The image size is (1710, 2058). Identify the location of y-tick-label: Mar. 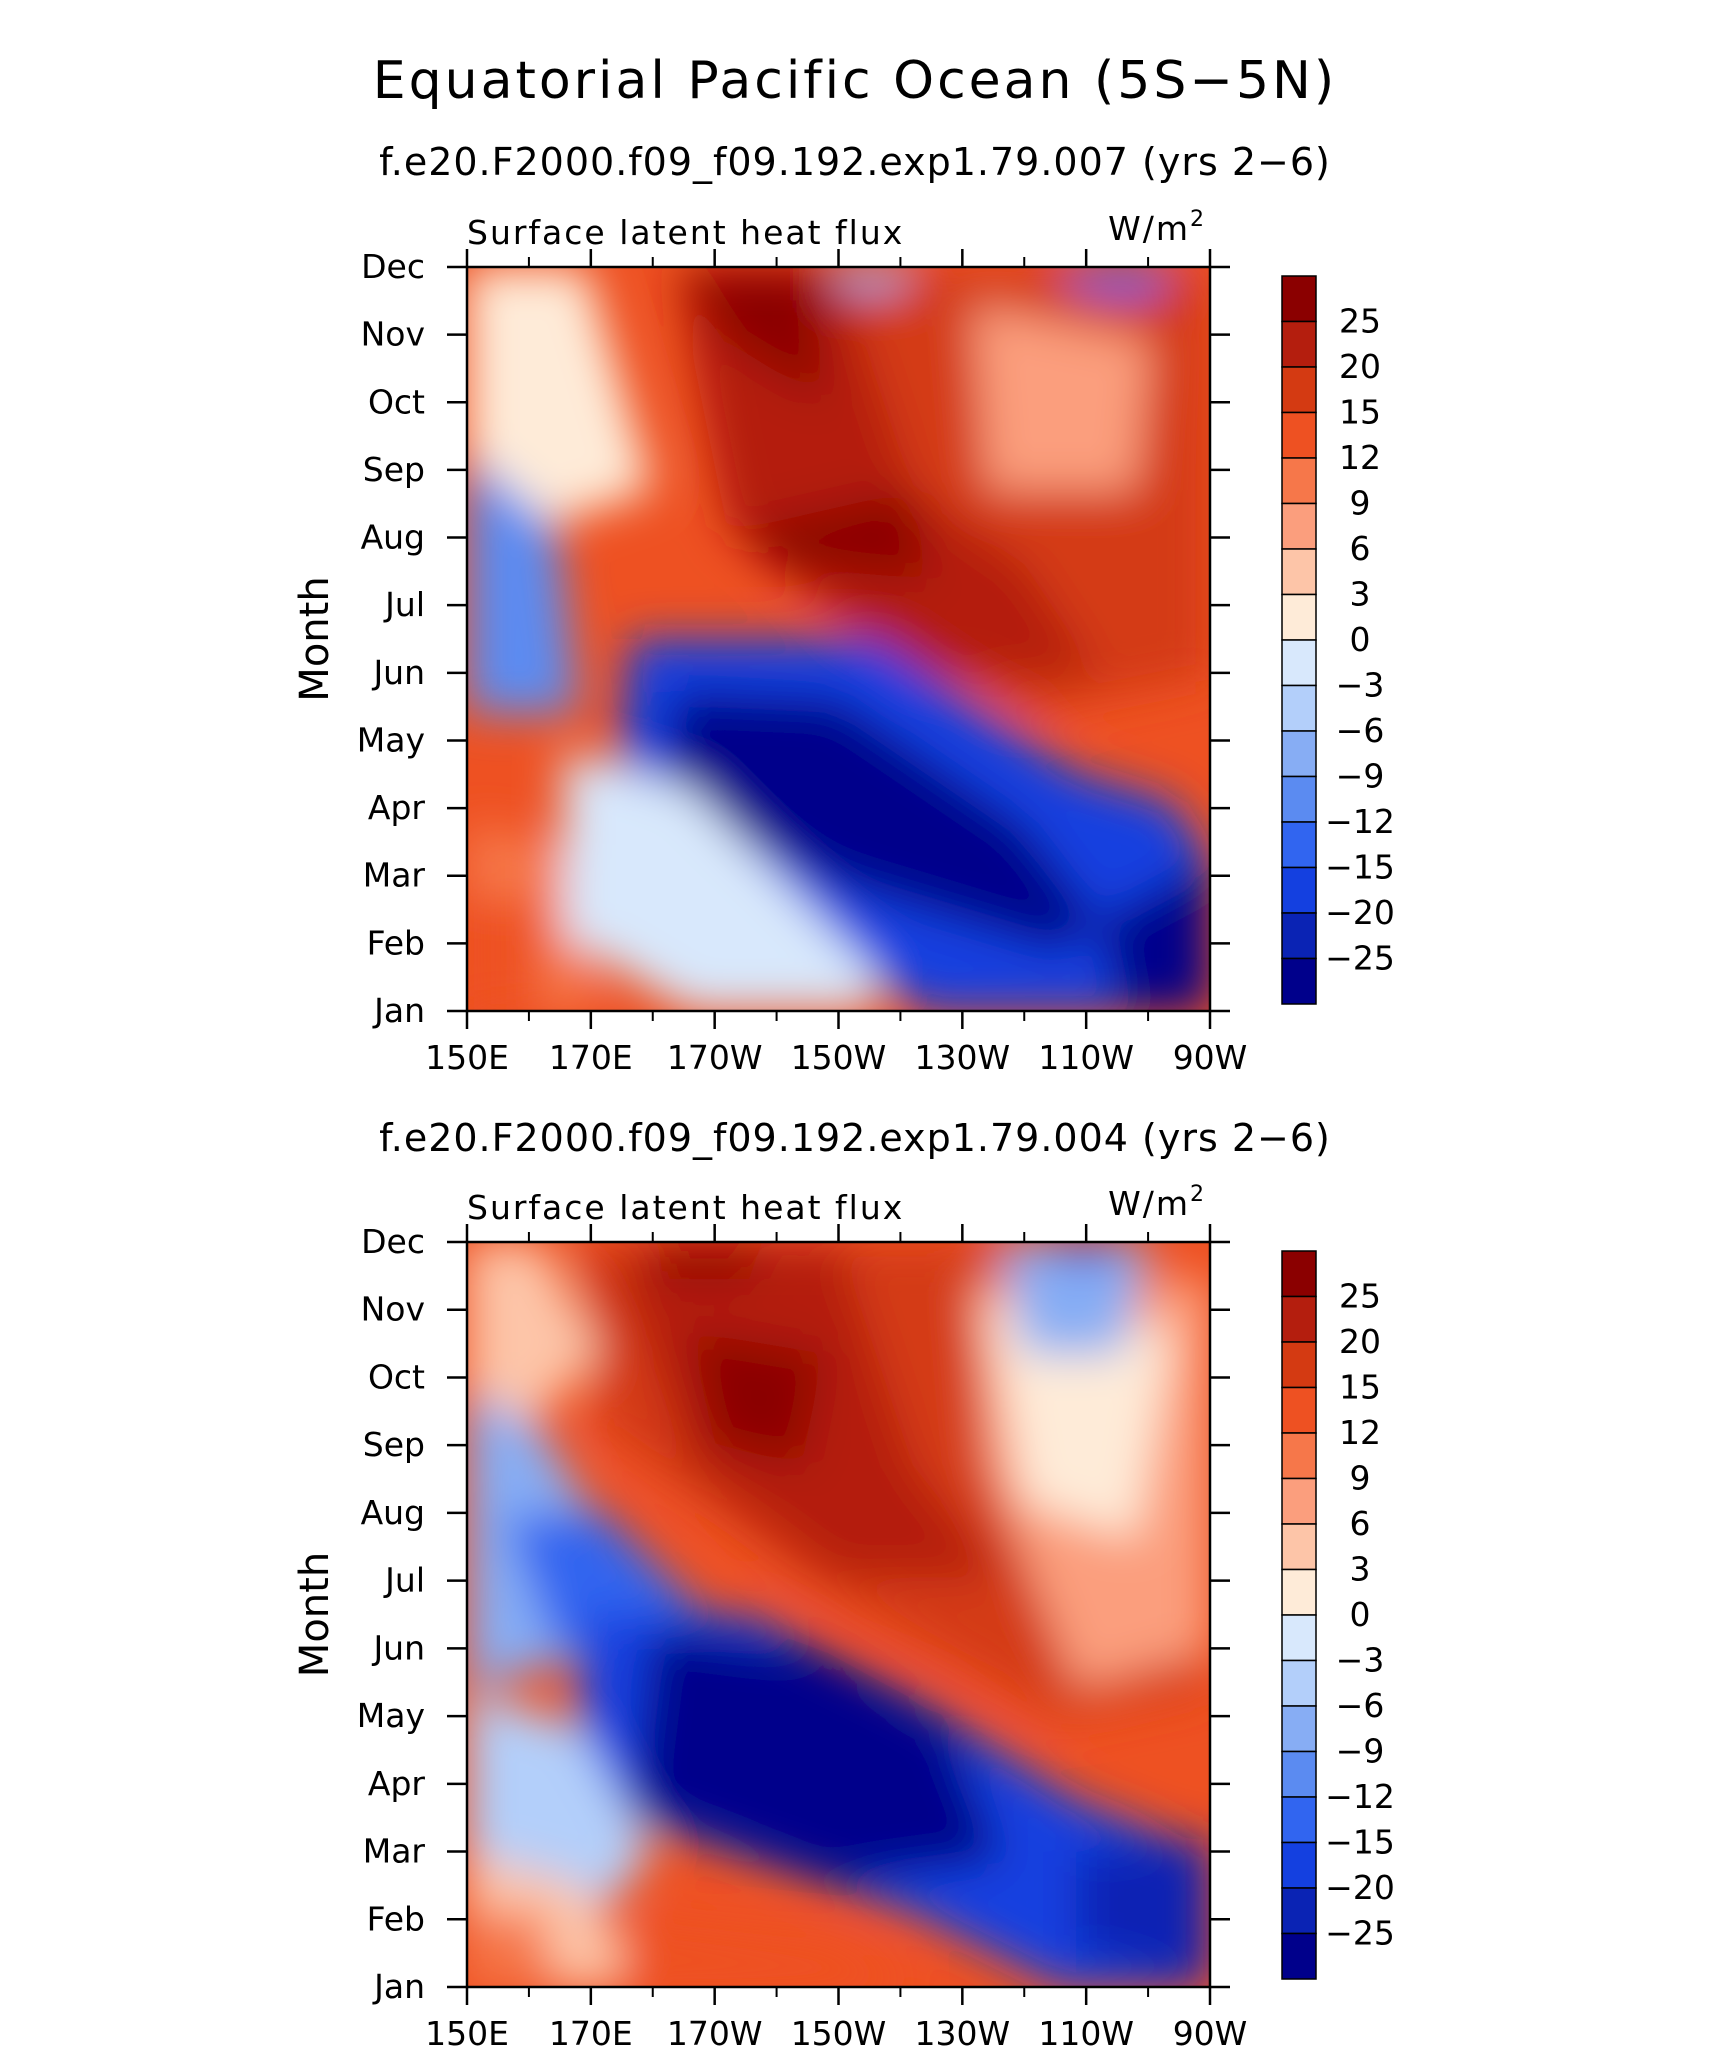
(394, 875).